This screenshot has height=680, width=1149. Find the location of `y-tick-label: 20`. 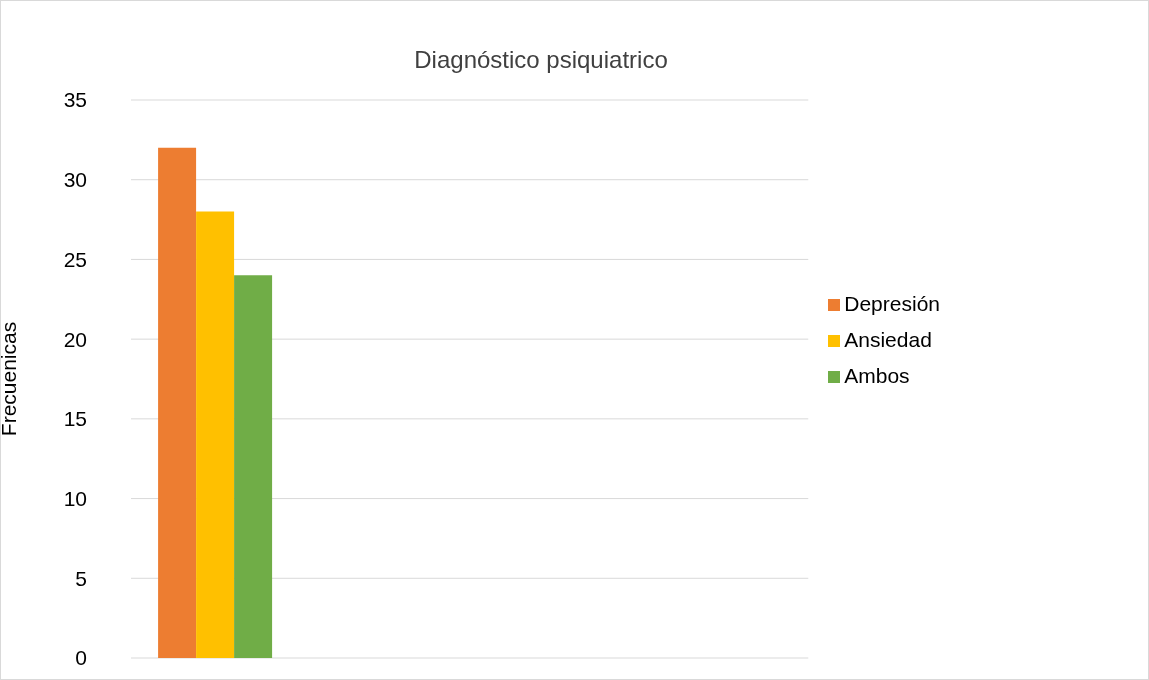

y-tick-label: 20 is located at coordinates (75, 339).